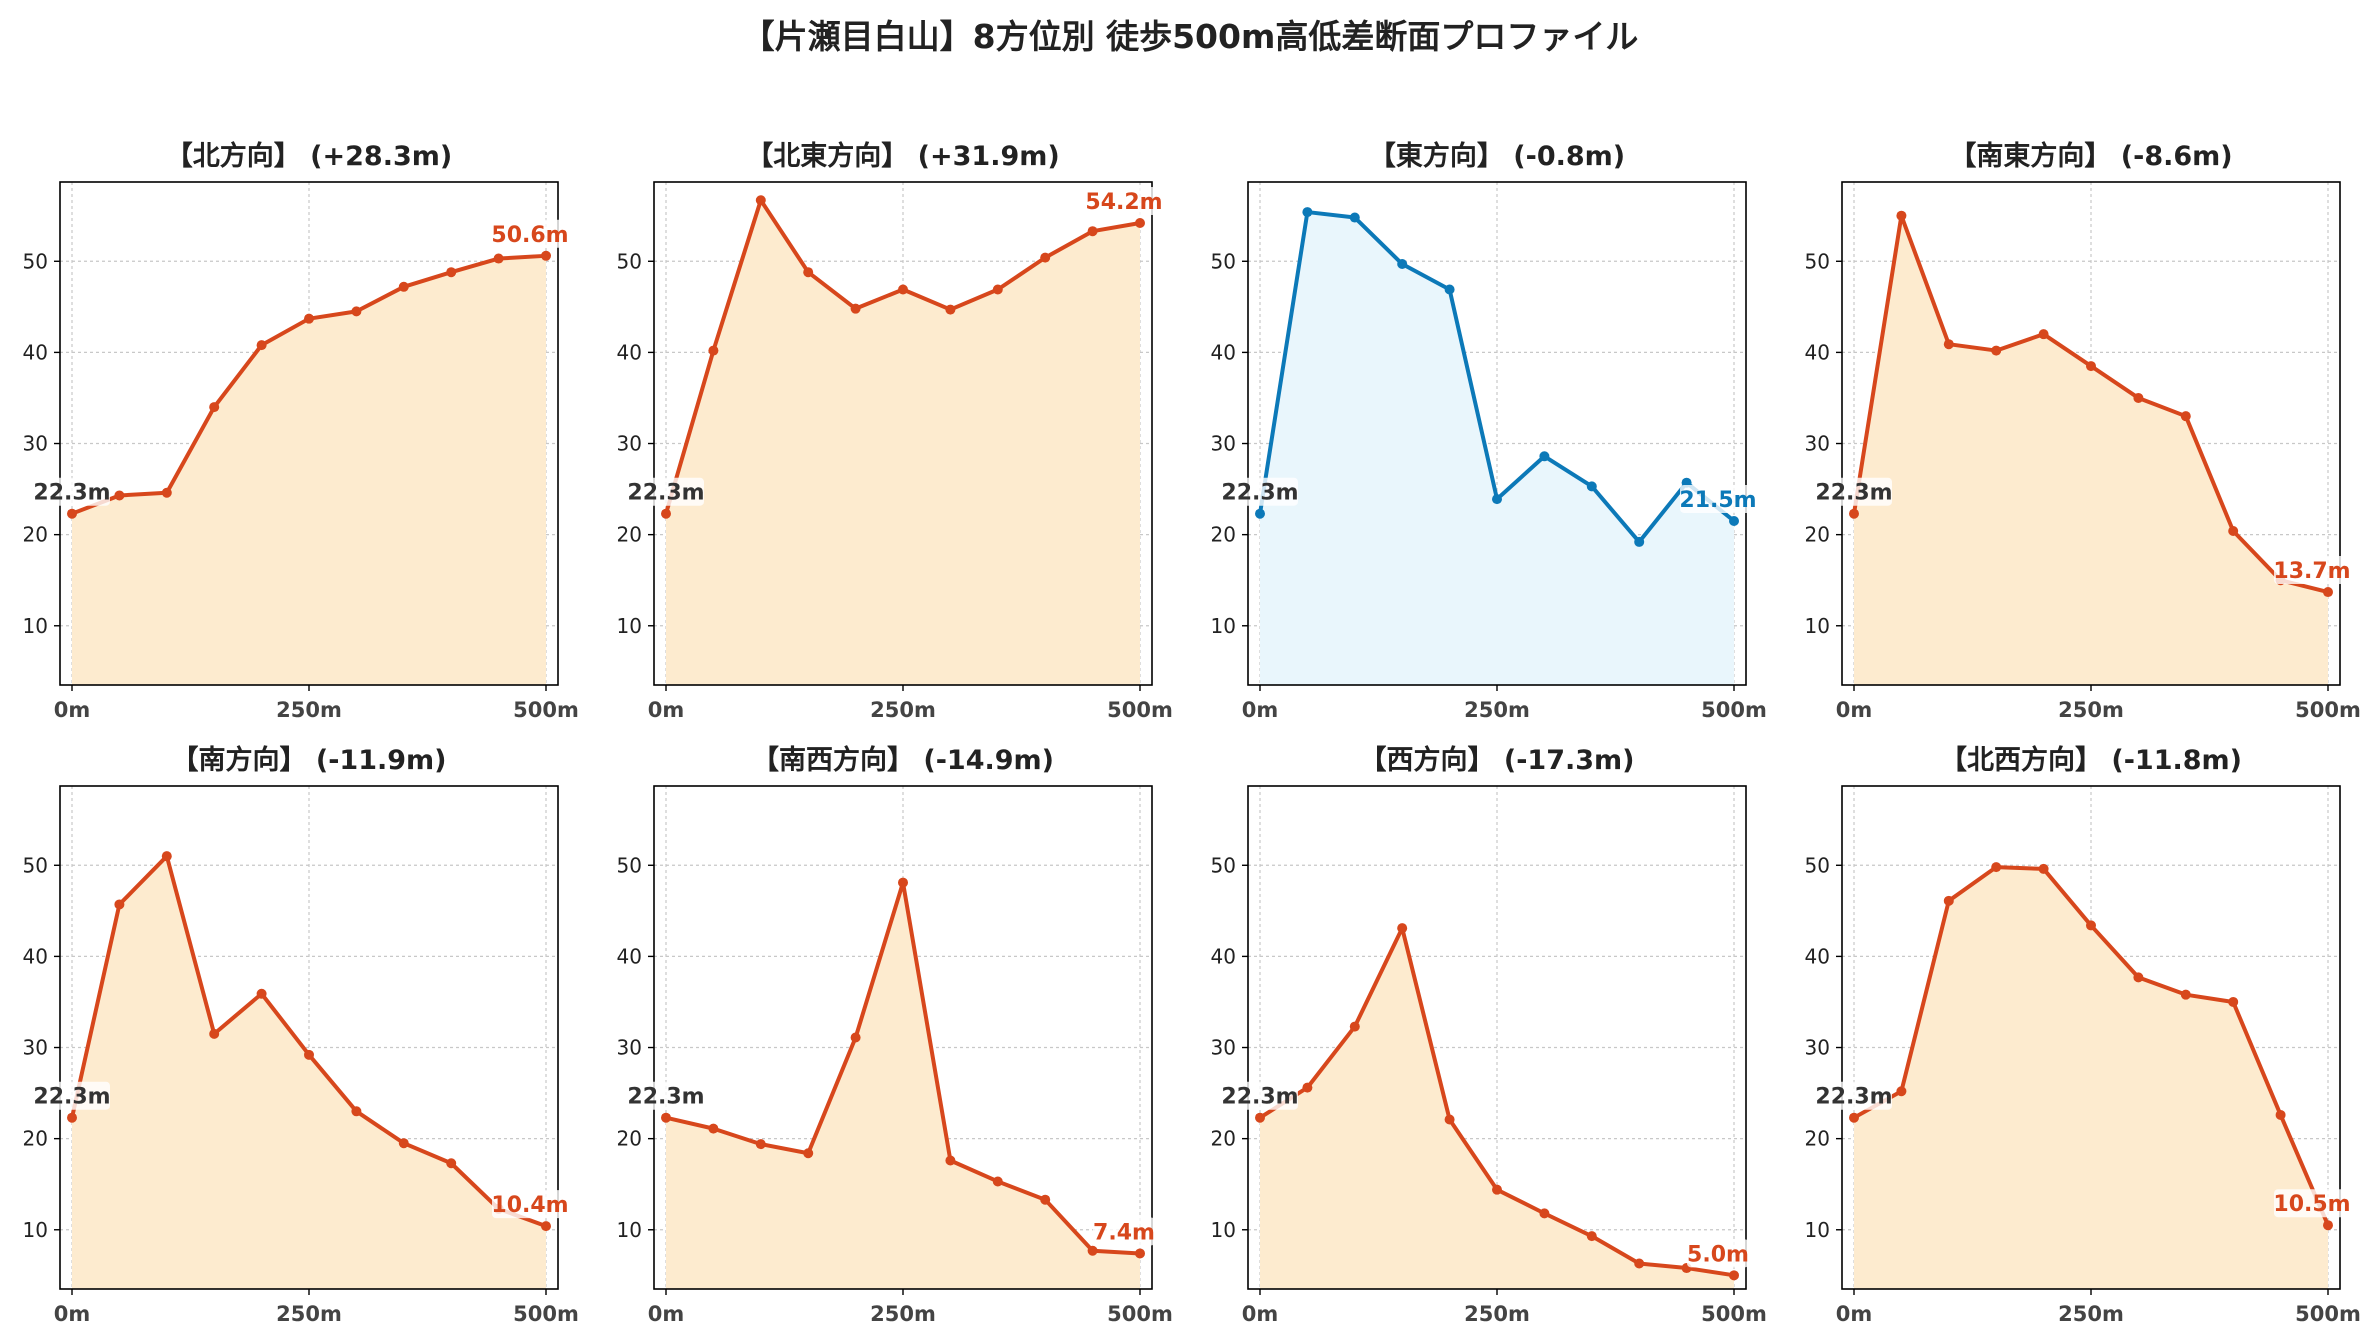 Image resolution: width=2380 pixels, height=1340 pixels. What do you see at coordinates (902, 156) in the screenshot?
I see `panel-title-1: 【北東方向】 (+31.9m)` at bounding box center [902, 156].